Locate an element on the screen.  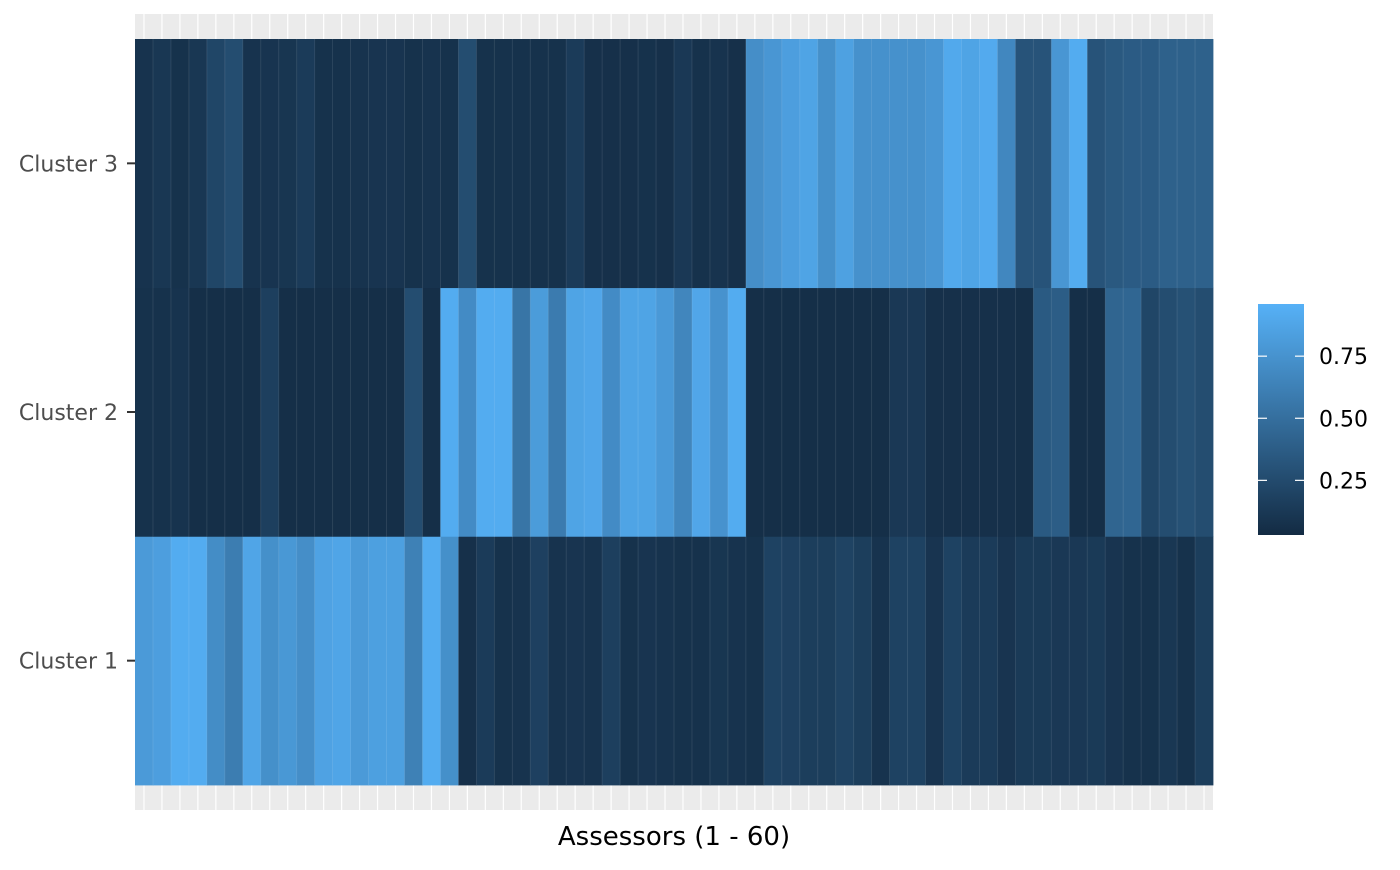
x-axis-title: Assessors (1 - 60) is located at coordinates (674, 837).